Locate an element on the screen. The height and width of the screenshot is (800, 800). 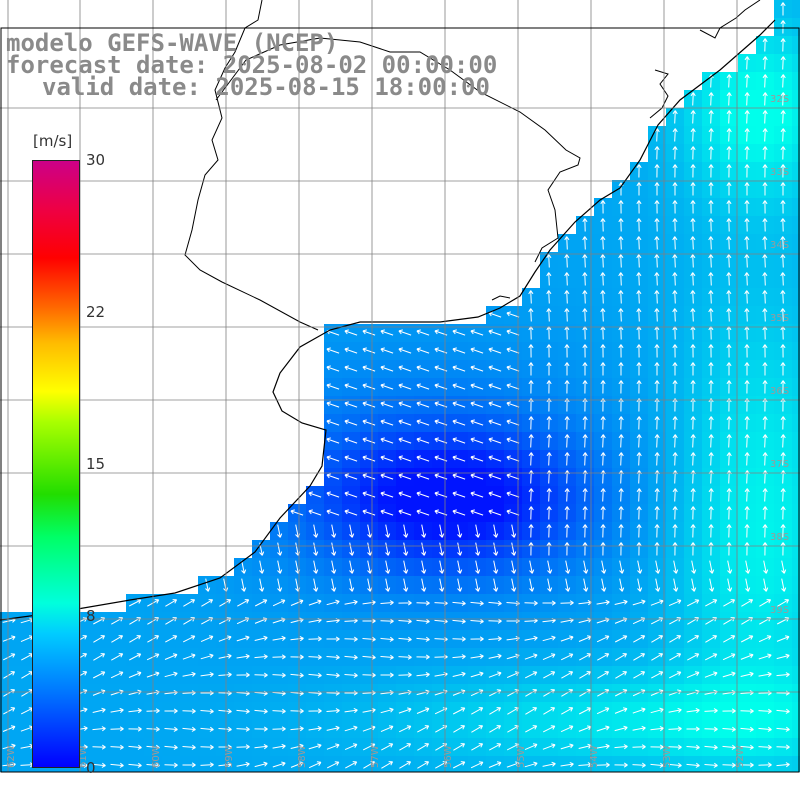
lon-label: 57W is located at coordinates (375, 756).